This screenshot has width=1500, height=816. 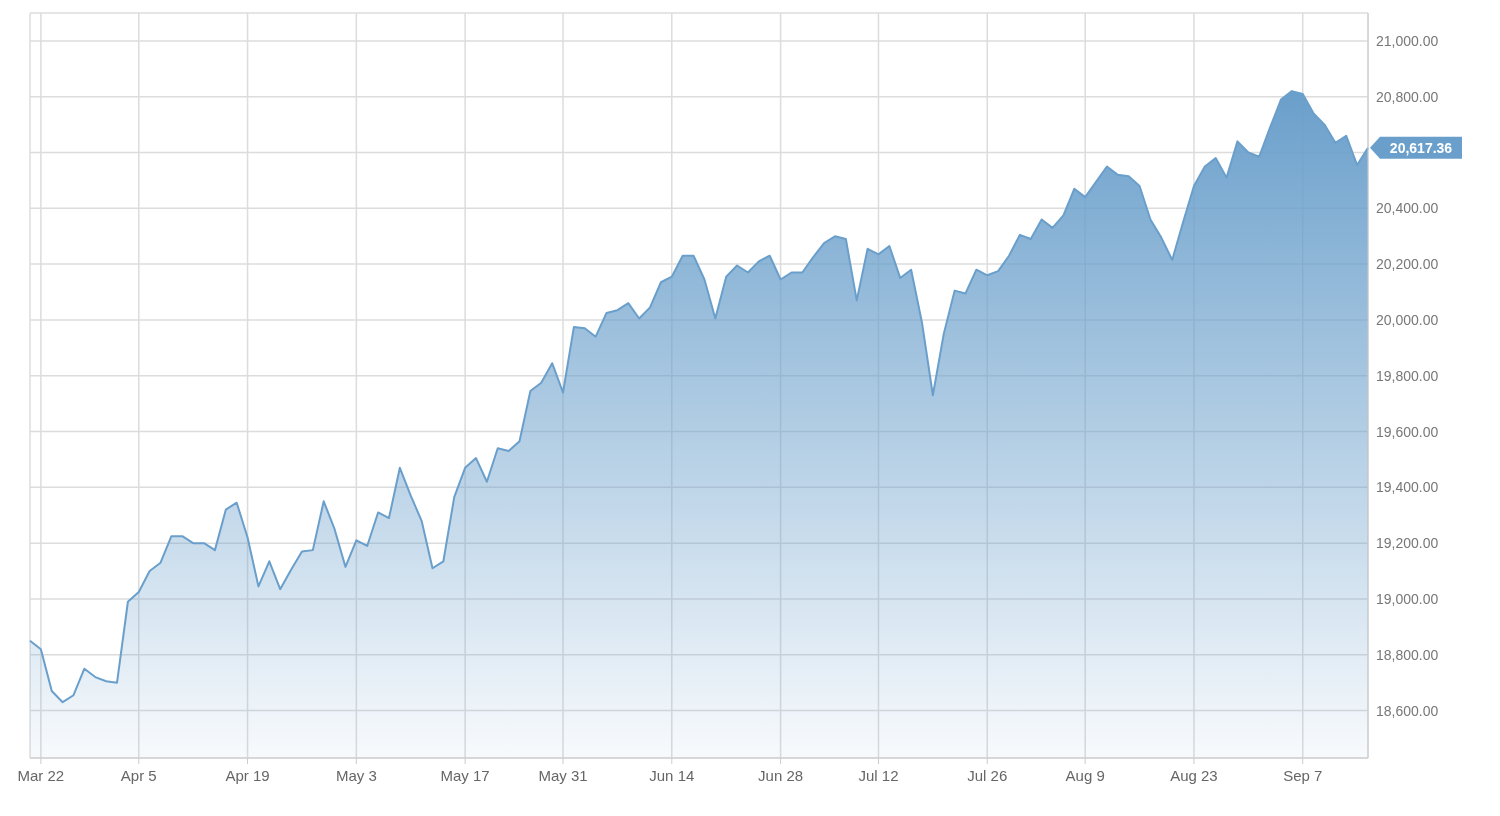 I want to click on x-tick-label: May 17, so click(x=465, y=775).